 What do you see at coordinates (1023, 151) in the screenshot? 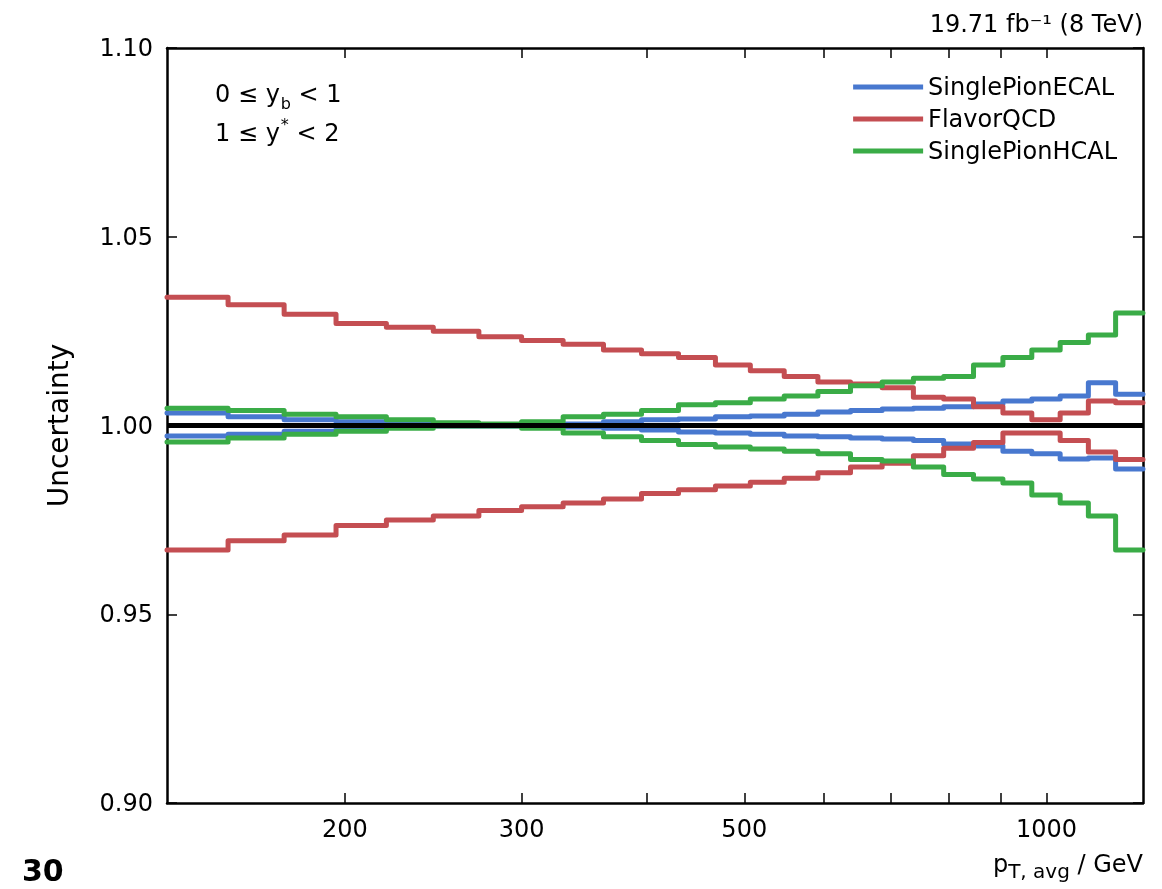
I see `legend-label: SinglePionHCAL` at bounding box center [1023, 151].